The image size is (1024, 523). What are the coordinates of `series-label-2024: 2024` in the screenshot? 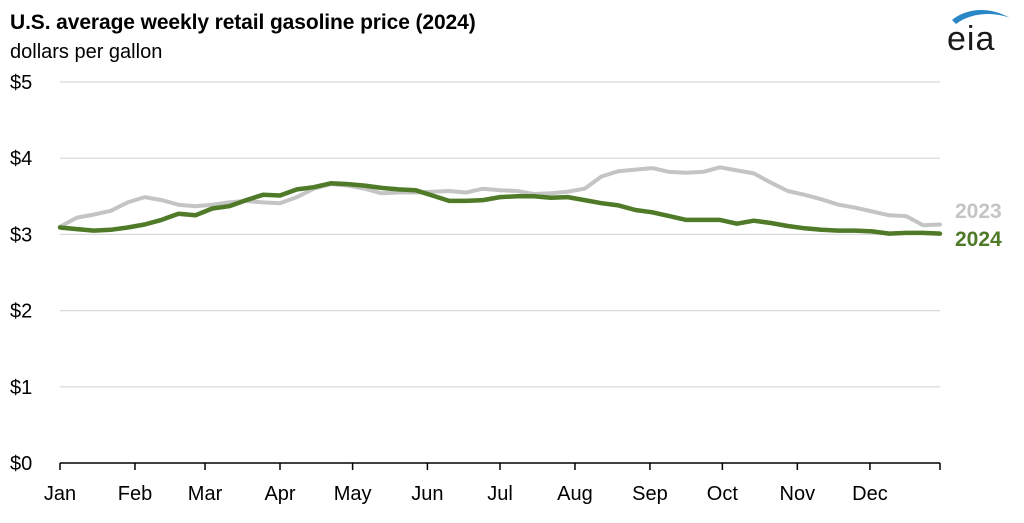 It's located at (978, 239).